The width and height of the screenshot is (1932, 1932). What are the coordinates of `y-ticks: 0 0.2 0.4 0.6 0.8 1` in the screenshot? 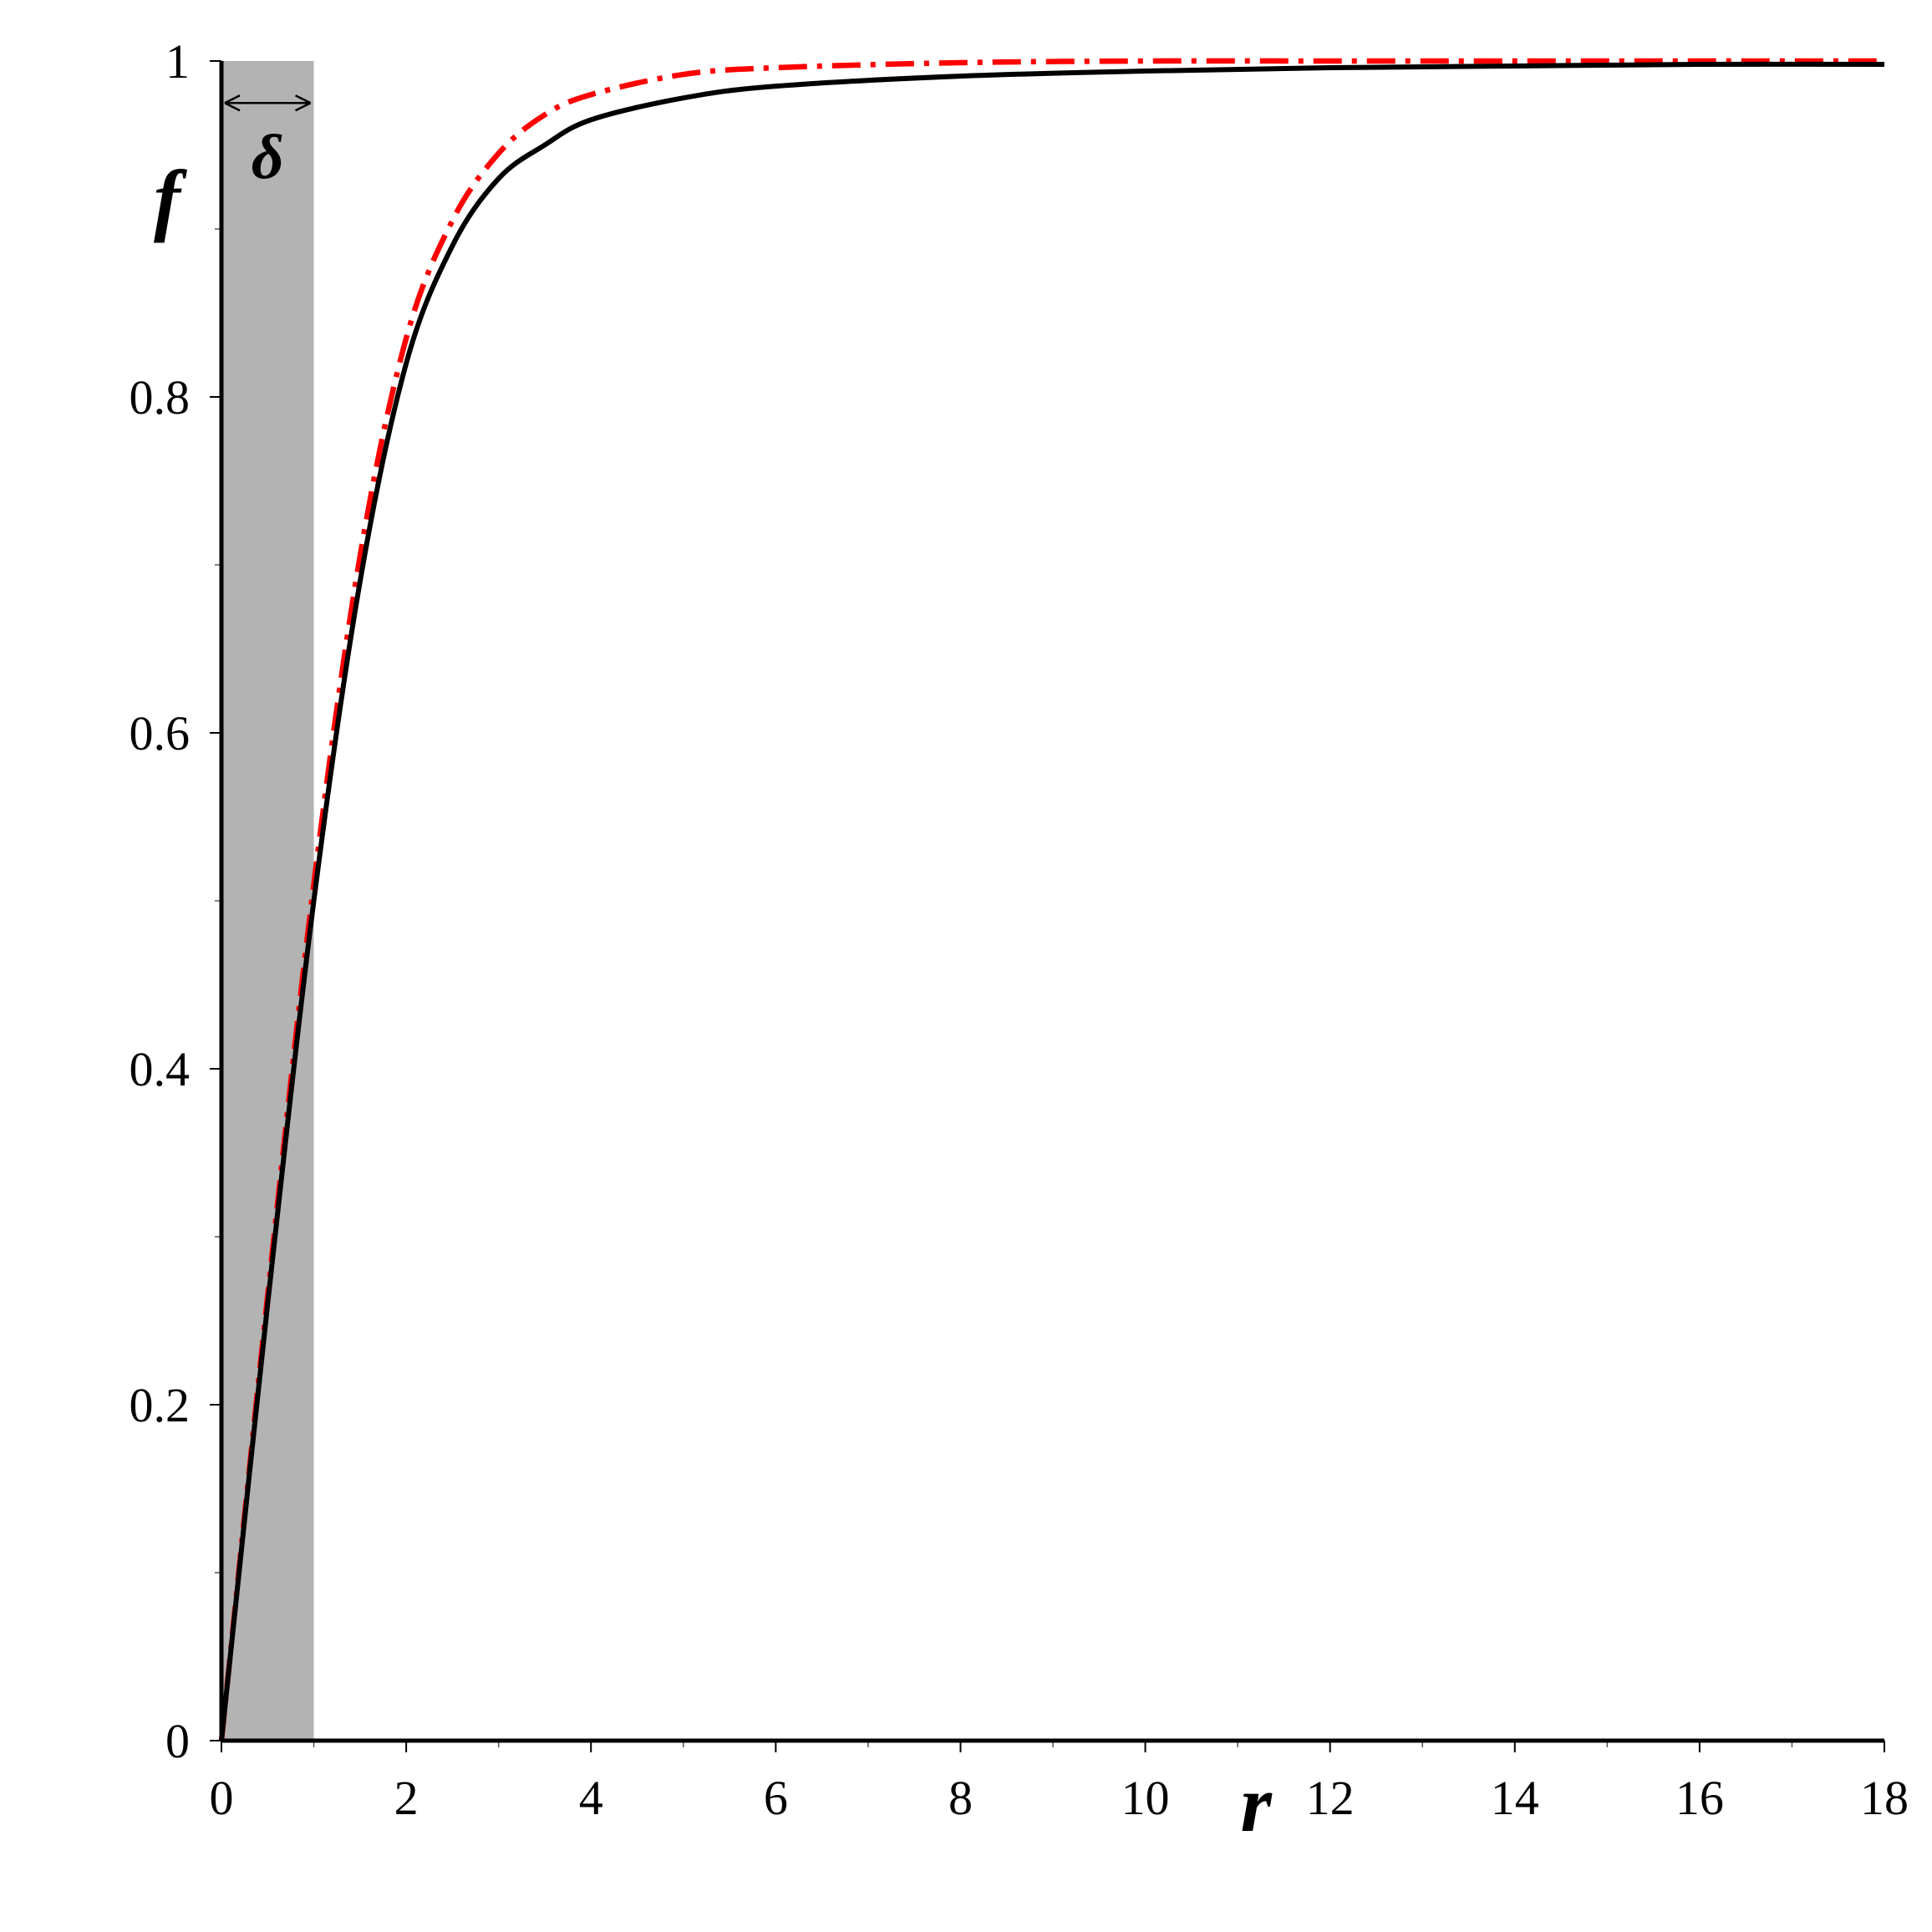 It's located at (175, 901).